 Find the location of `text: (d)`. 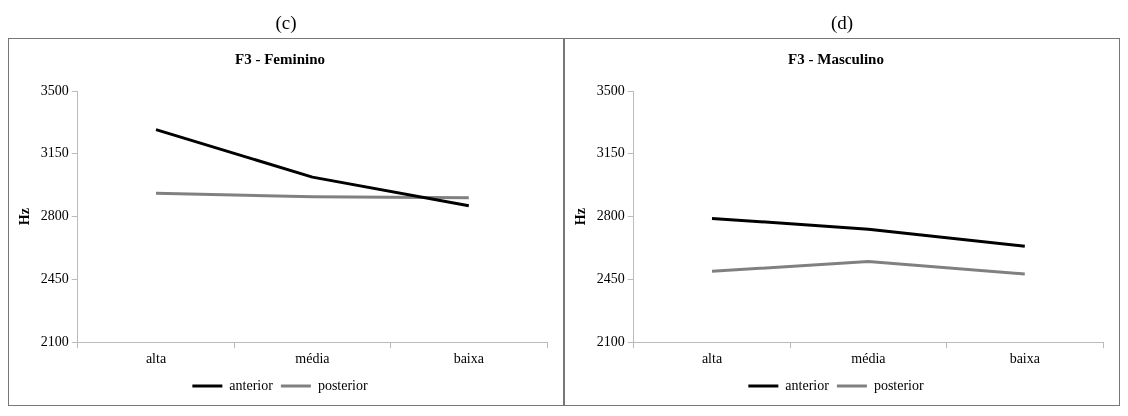

text: (d) is located at coordinates (842, 23).